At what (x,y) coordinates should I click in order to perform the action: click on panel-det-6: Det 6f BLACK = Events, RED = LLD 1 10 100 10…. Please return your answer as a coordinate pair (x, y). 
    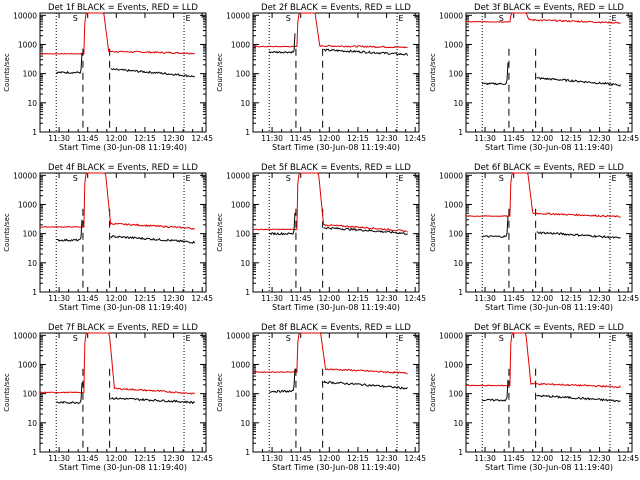
    Looking at the image, I should click on (534, 237).